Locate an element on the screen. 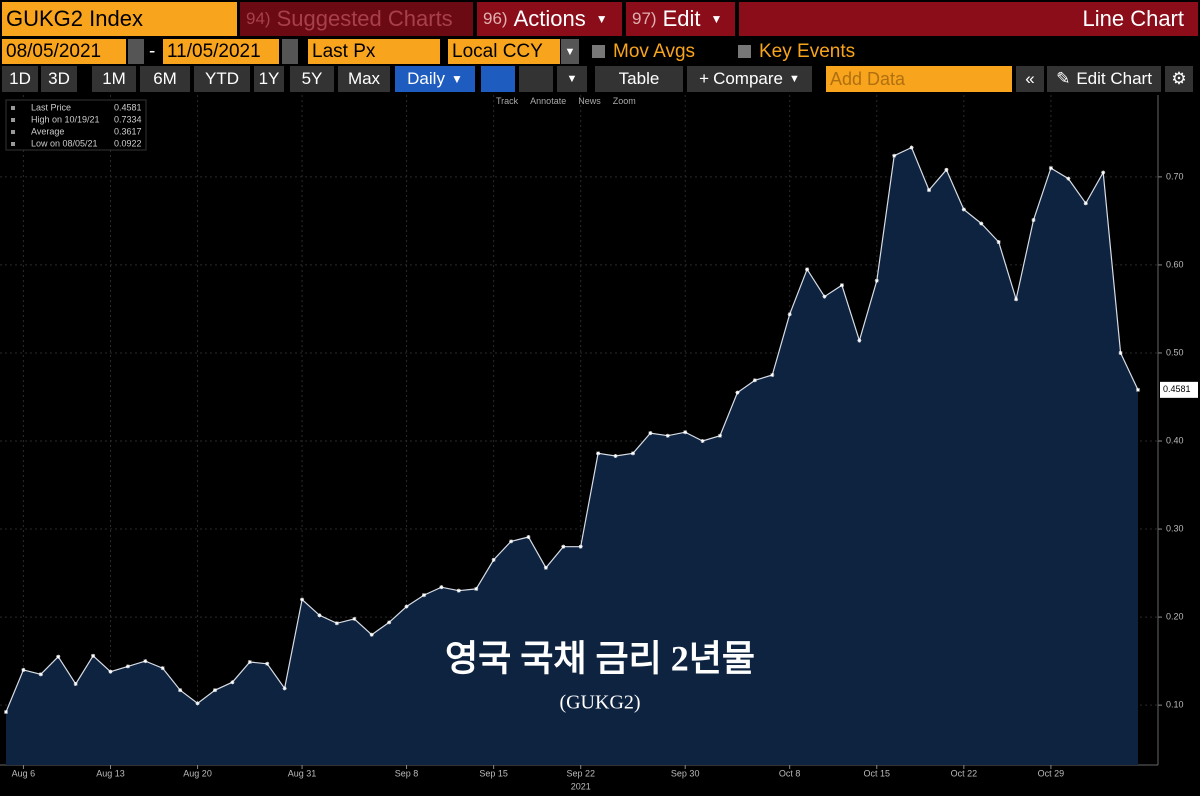 This screenshot has height=796, width=1200. legend-label: High on 10/19/21 is located at coordinates (65, 119).